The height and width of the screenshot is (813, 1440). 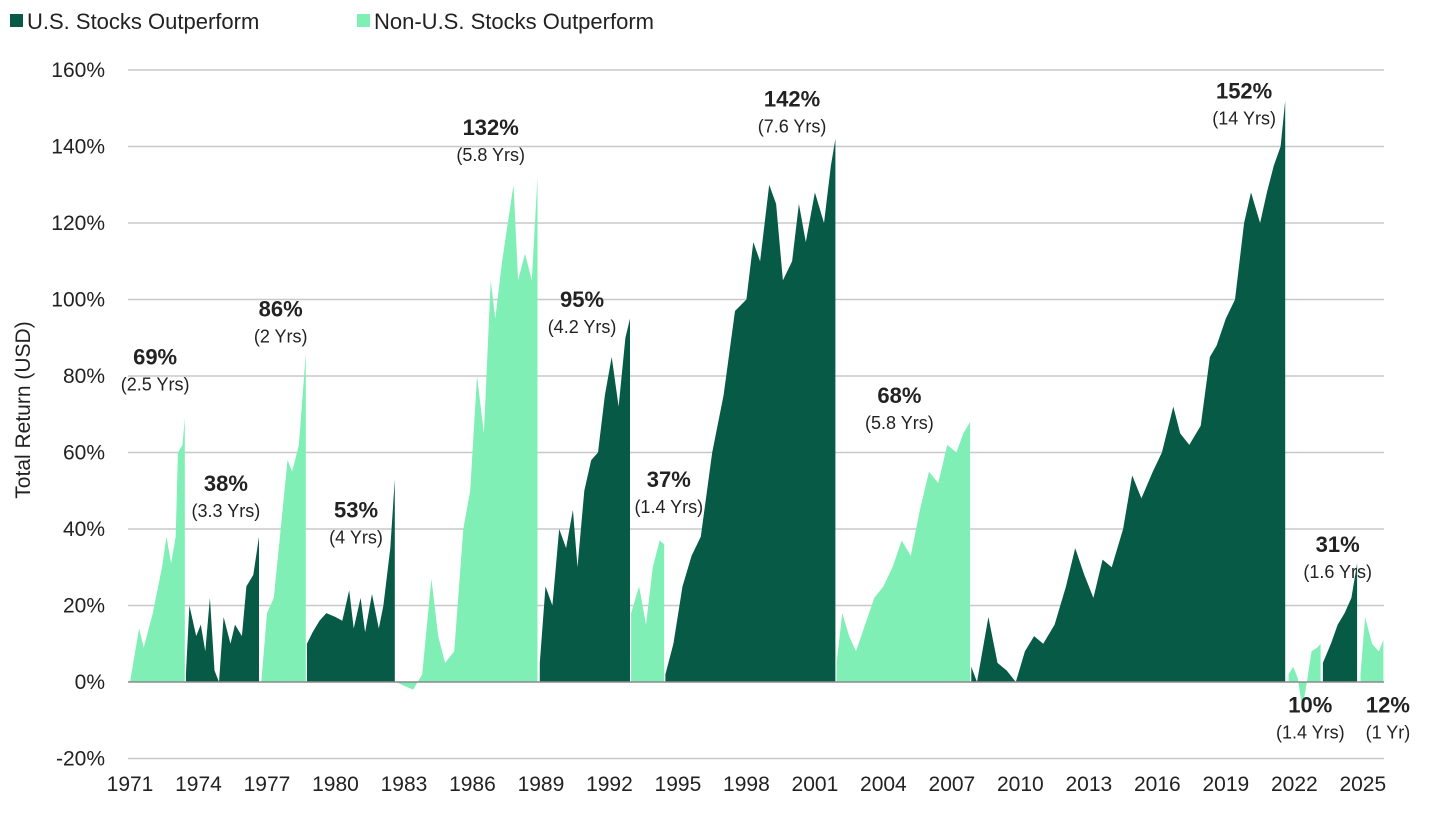 I want to click on y-tick-label: 60%, so click(x=84, y=453).